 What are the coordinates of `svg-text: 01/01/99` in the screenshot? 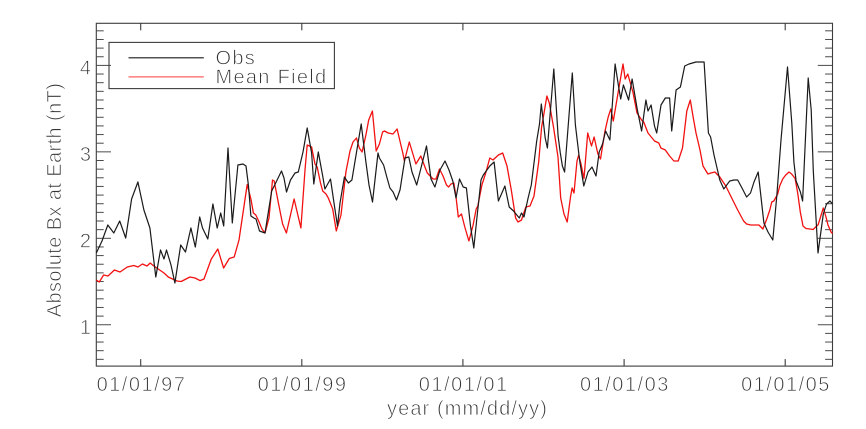 It's located at (303, 385).